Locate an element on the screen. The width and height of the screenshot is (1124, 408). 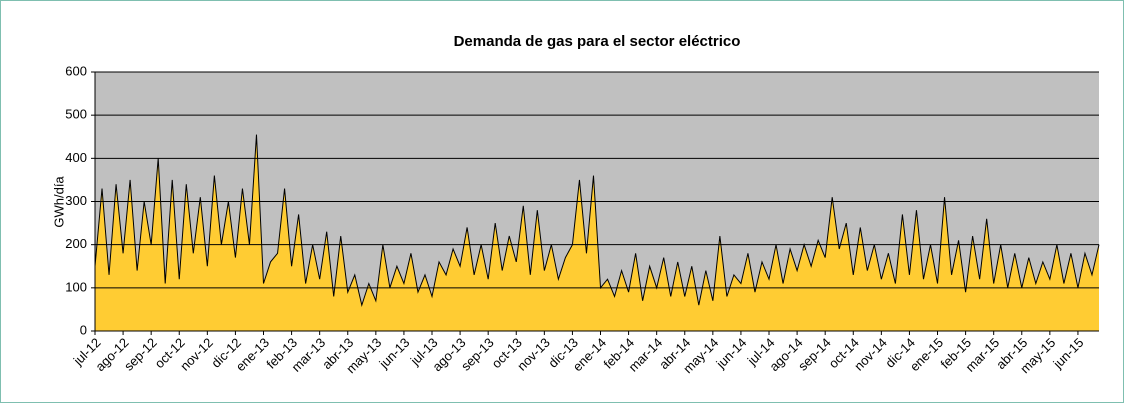
chart-title: Demanda de gas para el sector eléctrico is located at coordinates (597, 41).